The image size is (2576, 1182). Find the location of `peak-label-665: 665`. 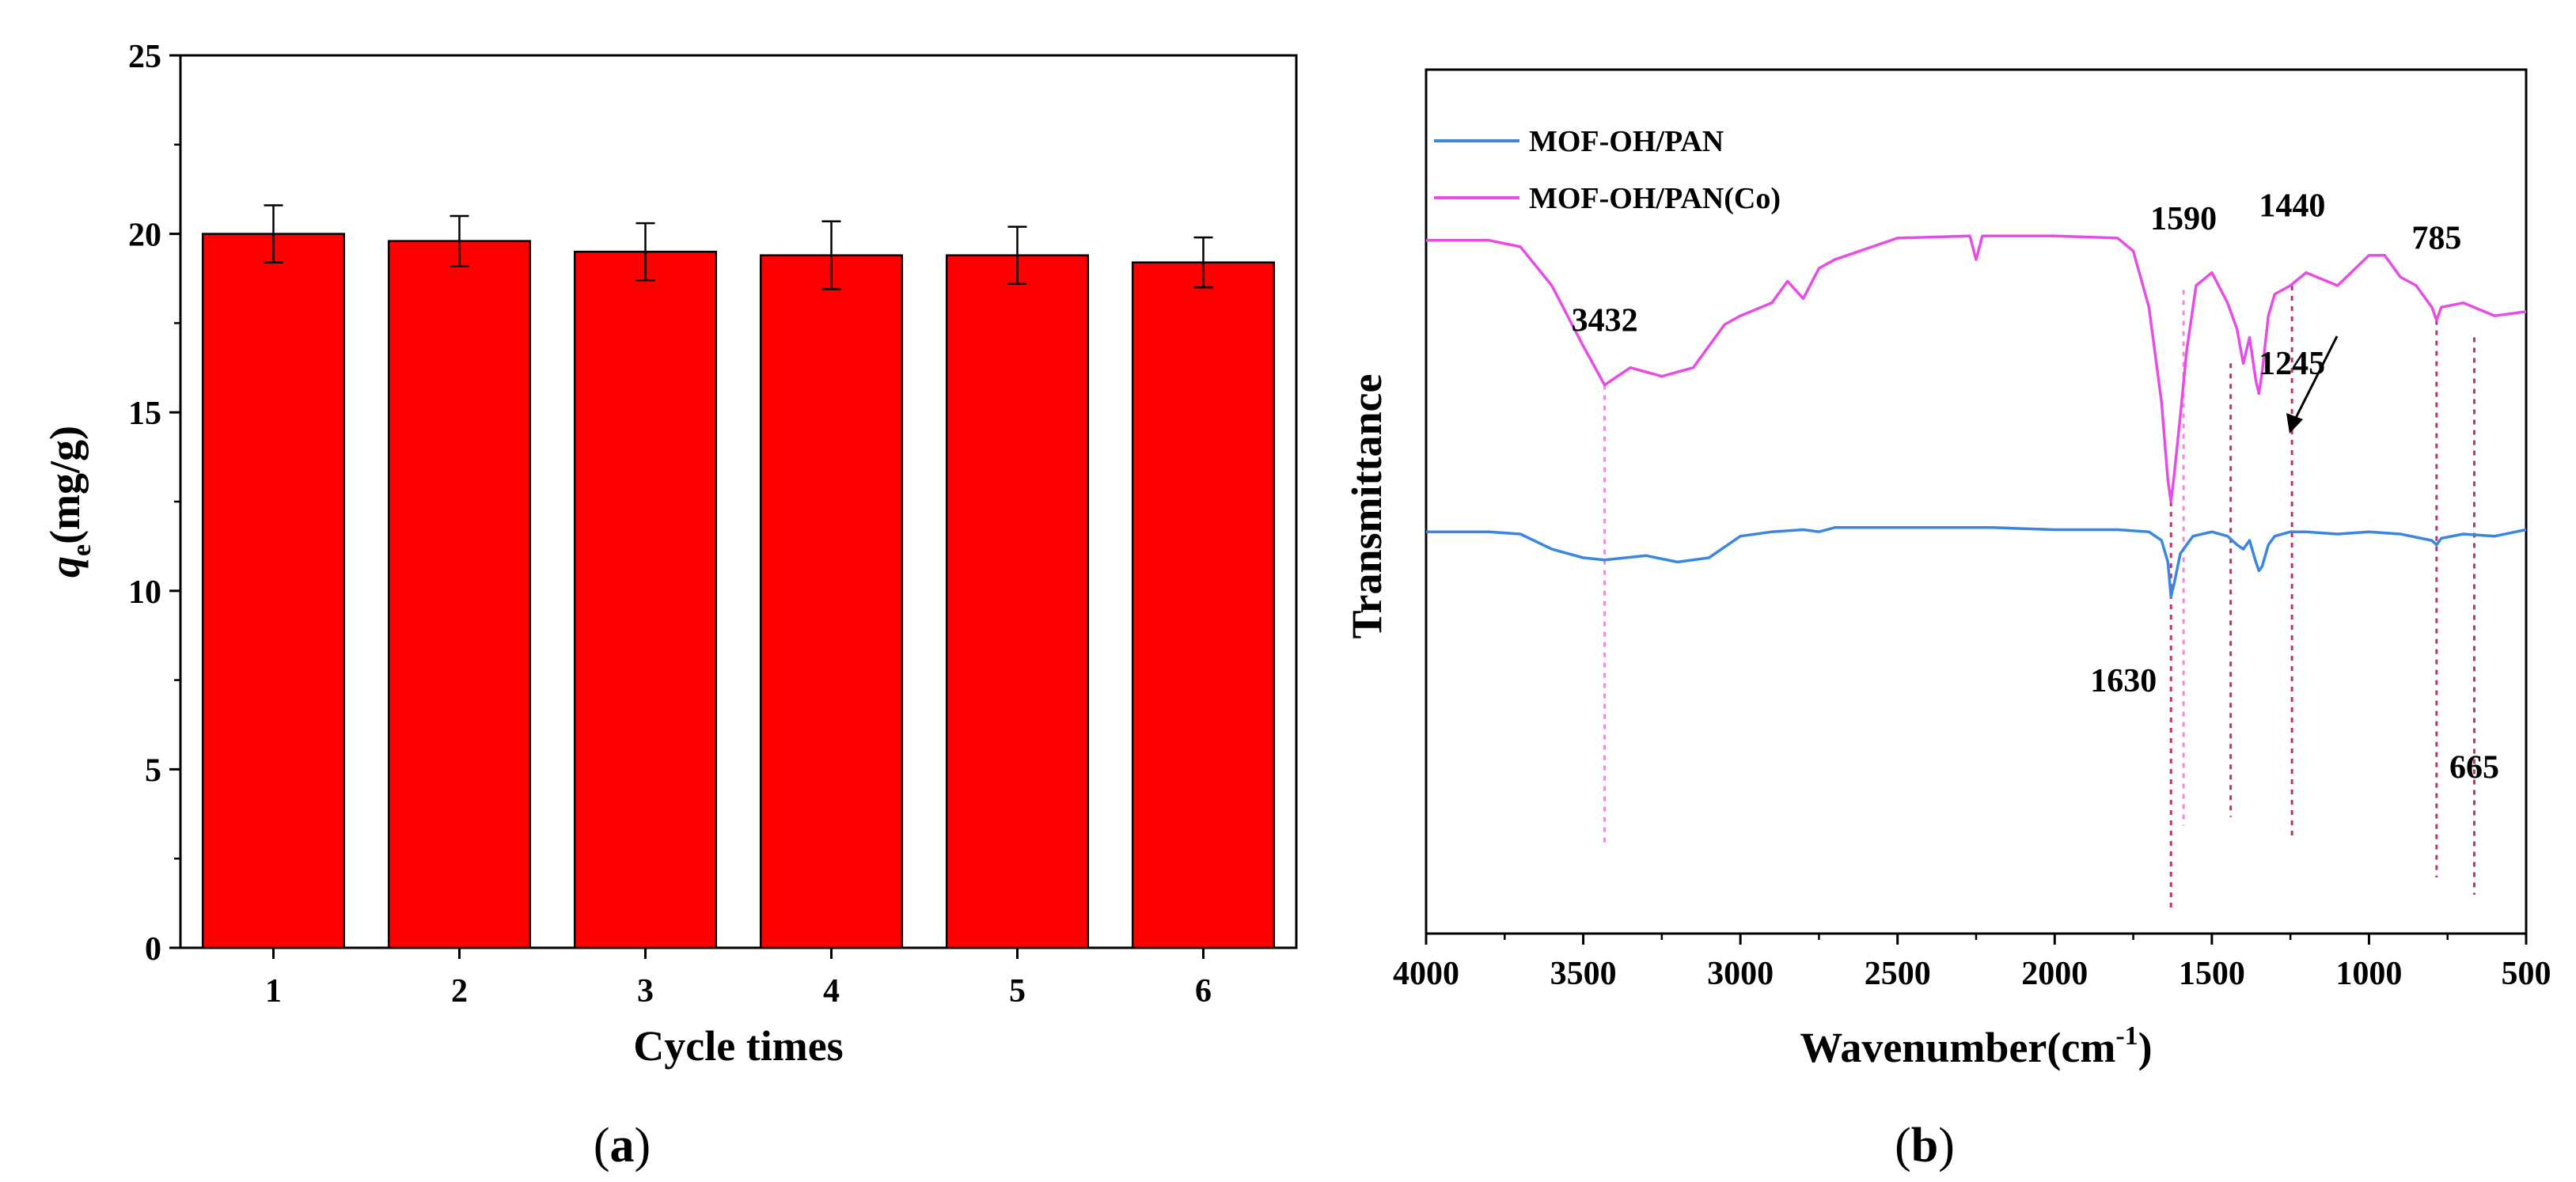

peak-label-665: 665 is located at coordinates (2474, 767).